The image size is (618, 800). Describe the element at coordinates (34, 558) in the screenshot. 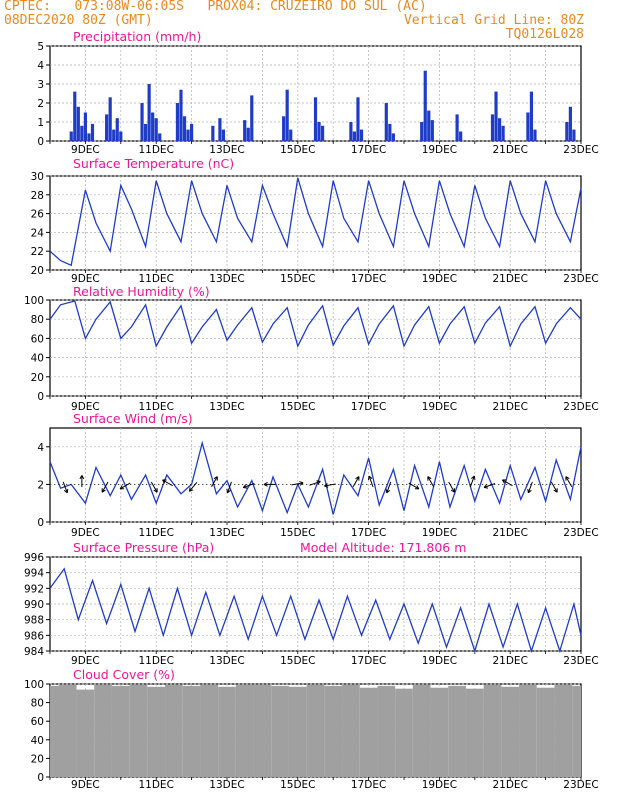

I see `pressure-ytick-label: 996` at that location.